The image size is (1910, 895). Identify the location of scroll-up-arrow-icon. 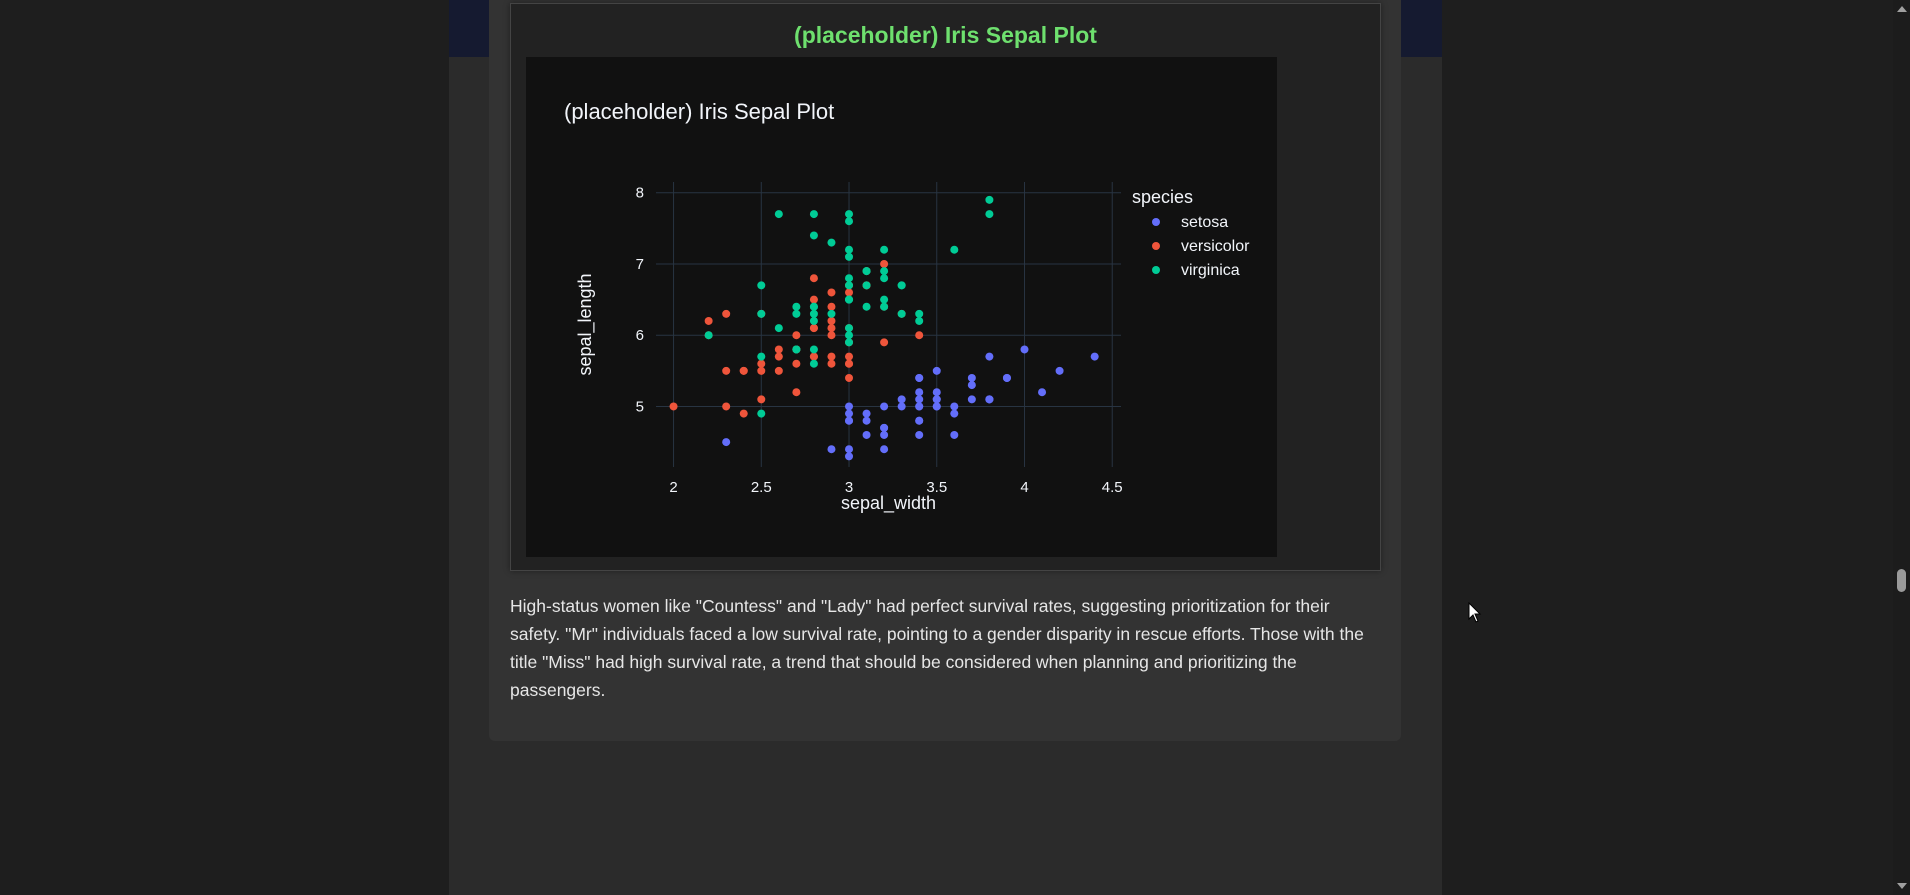
(1902, 9).